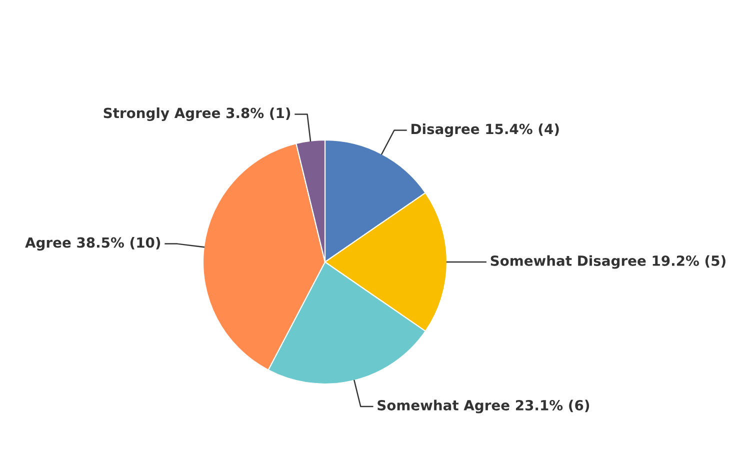  What do you see at coordinates (485, 130) in the screenshot?
I see `slice-label: Disagree 15.4% (4)` at bounding box center [485, 130].